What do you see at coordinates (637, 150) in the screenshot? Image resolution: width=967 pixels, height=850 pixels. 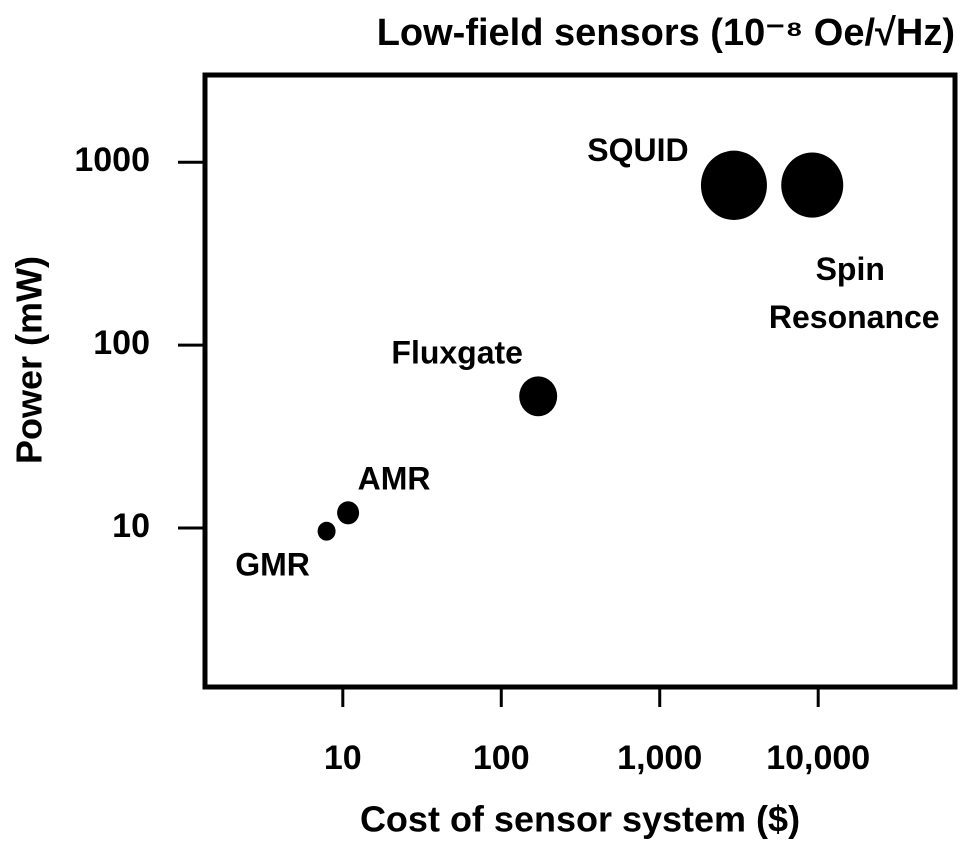 I see `point-label: SQUID` at bounding box center [637, 150].